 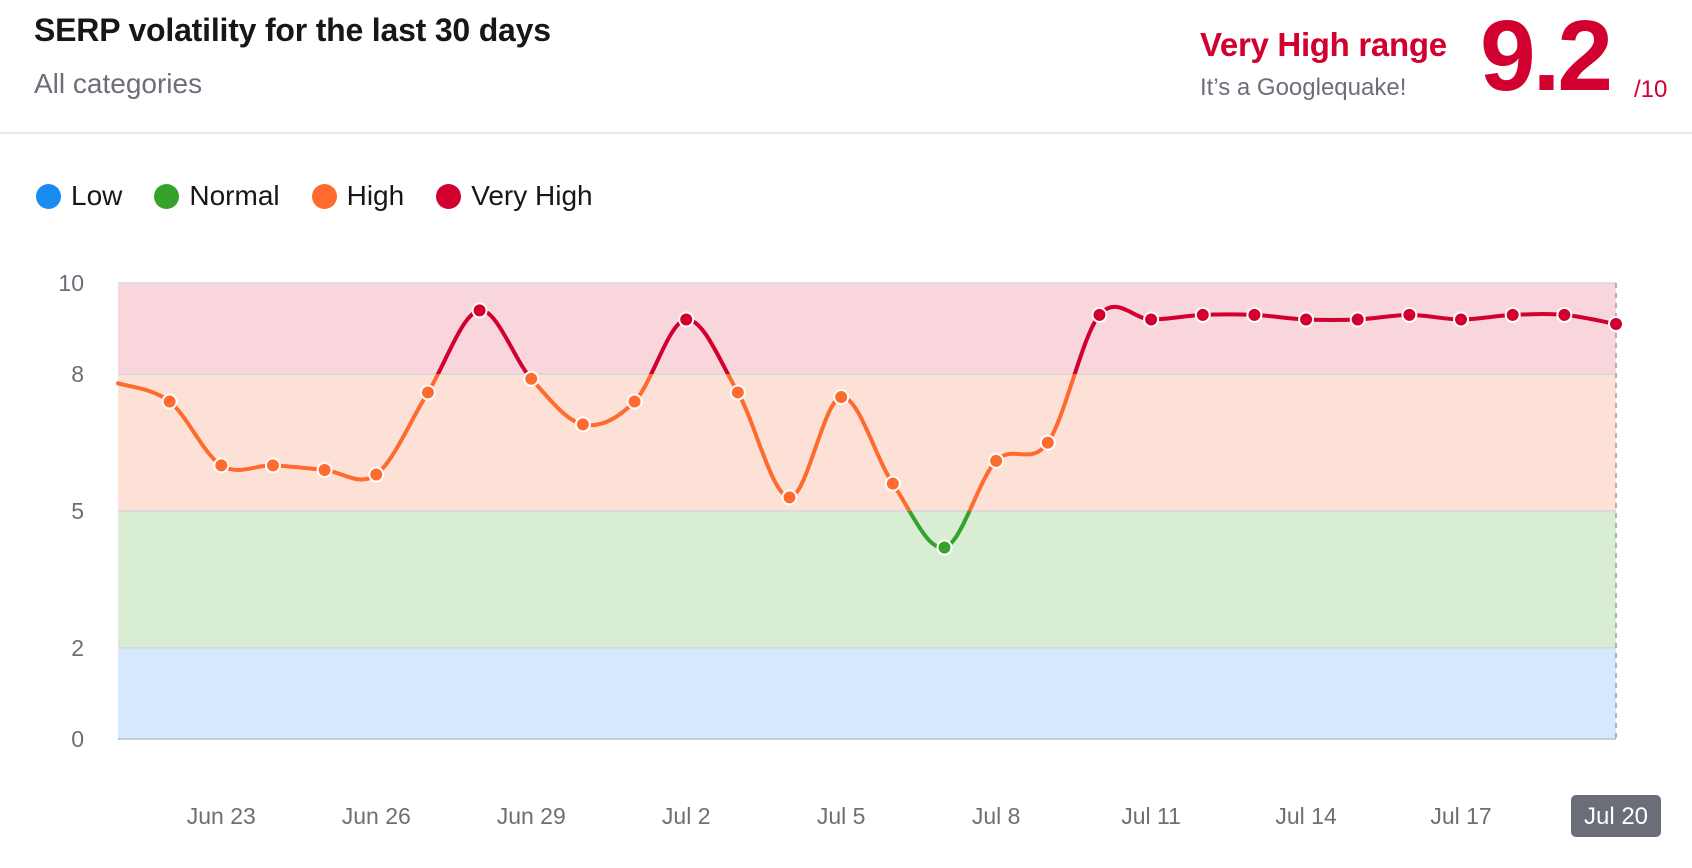 What do you see at coordinates (167, 196) in the screenshot?
I see `legend-dot-normal` at bounding box center [167, 196].